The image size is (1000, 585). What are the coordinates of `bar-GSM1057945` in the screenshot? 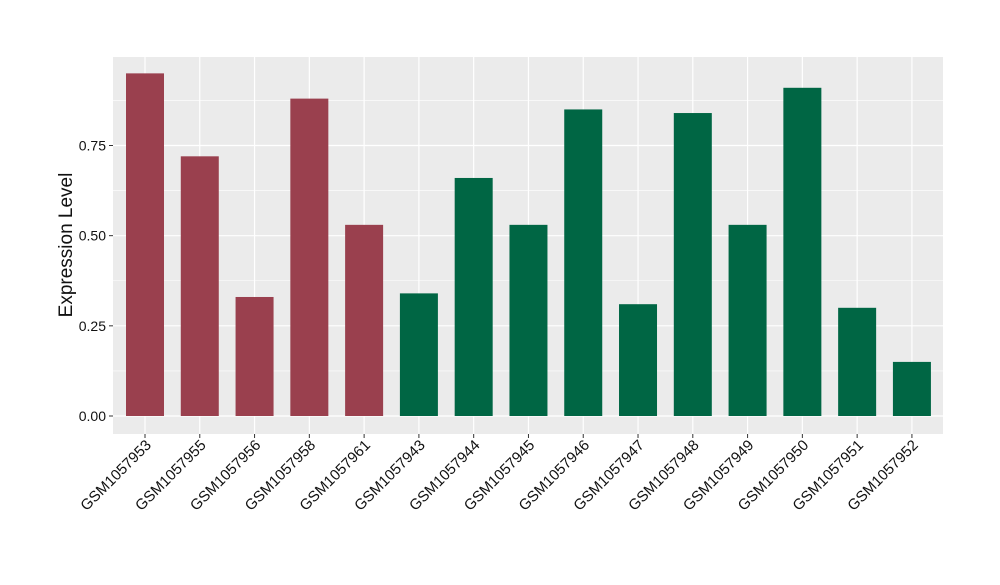 It's located at (528, 320).